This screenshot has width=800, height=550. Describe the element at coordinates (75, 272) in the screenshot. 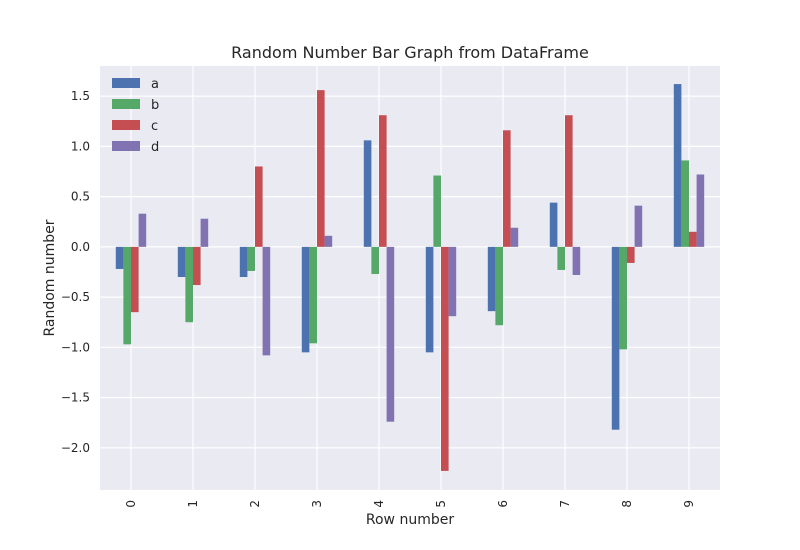

I see `y-axis-ticks: −2.0 −1.5 −1.0 −0.5 0.0 0.5 1.0 1.5` at that location.